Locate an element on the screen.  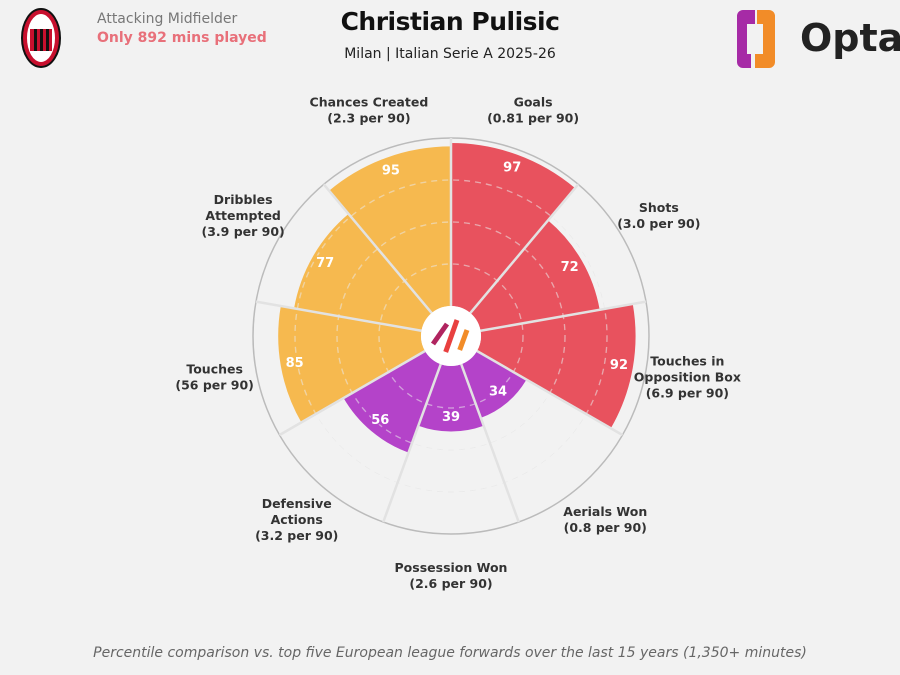
value-label: 56 is located at coordinates (380, 420).